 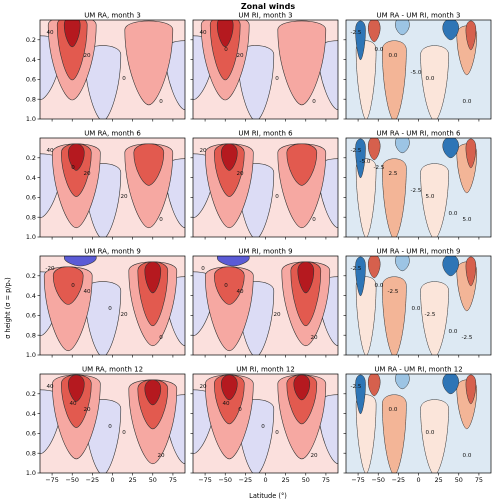 What do you see at coordinates (264, 67) in the screenshot?
I see `contour-panel: UM RI, month 3 40 20 0 0 0` at bounding box center [264, 67].